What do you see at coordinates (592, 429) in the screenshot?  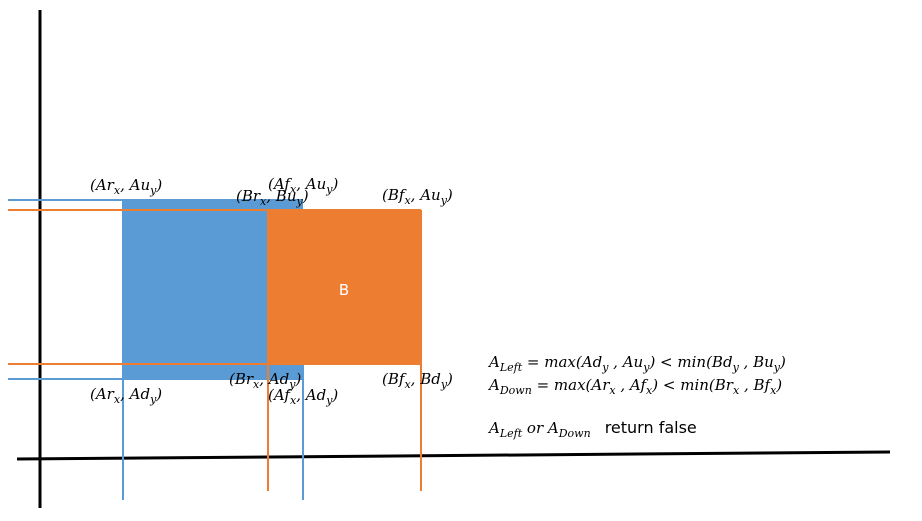 I see `conclusion: ALeft or ADown return false` at bounding box center [592, 429].